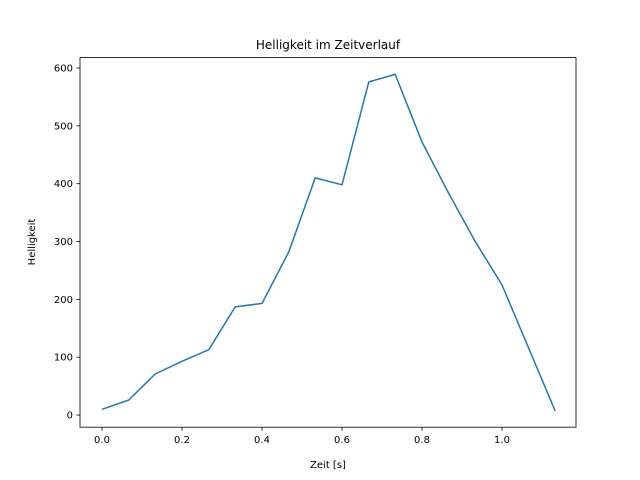  What do you see at coordinates (262, 440) in the screenshot?
I see `x-tick-label: 0.4` at bounding box center [262, 440].